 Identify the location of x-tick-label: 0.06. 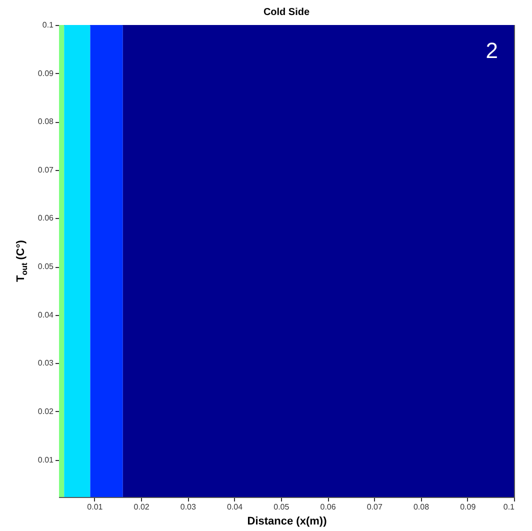
(328, 507).